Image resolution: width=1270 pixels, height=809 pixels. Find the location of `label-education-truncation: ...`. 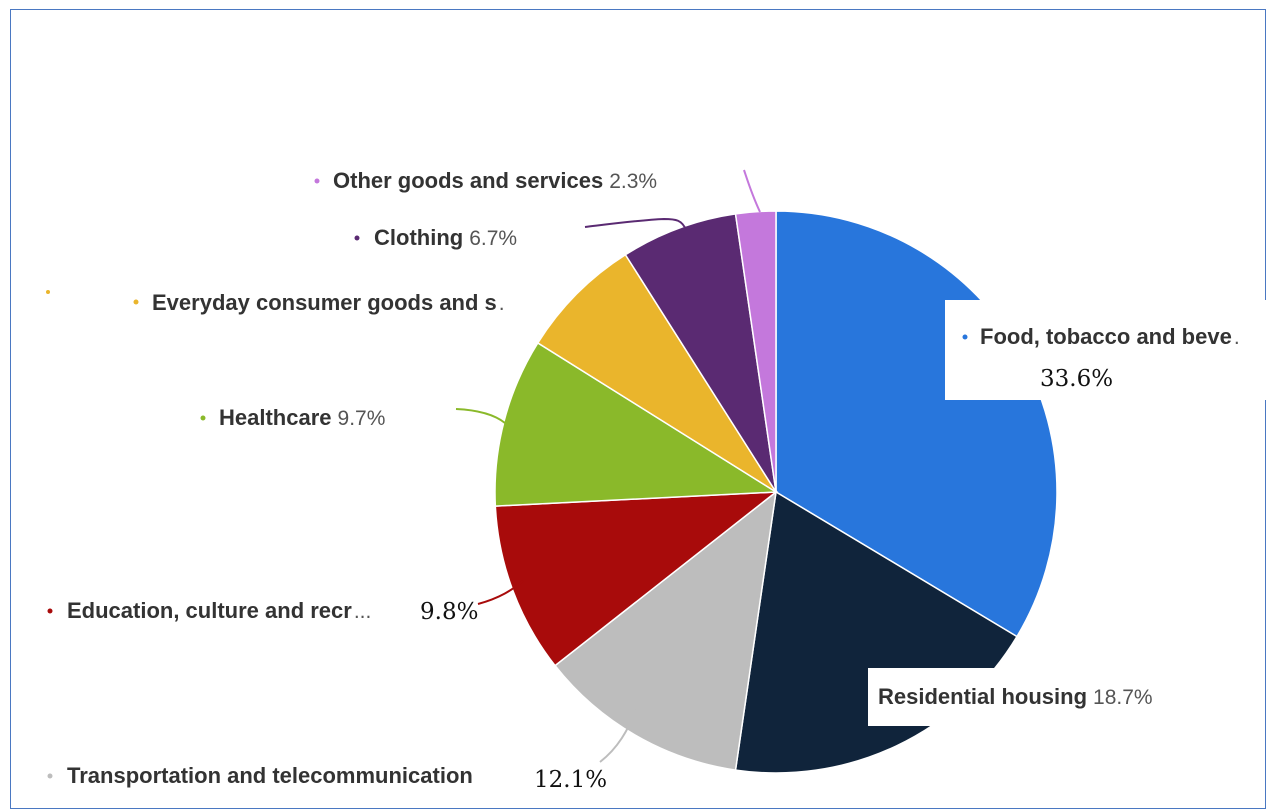

label-education-truncation: ... is located at coordinates (363, 611).